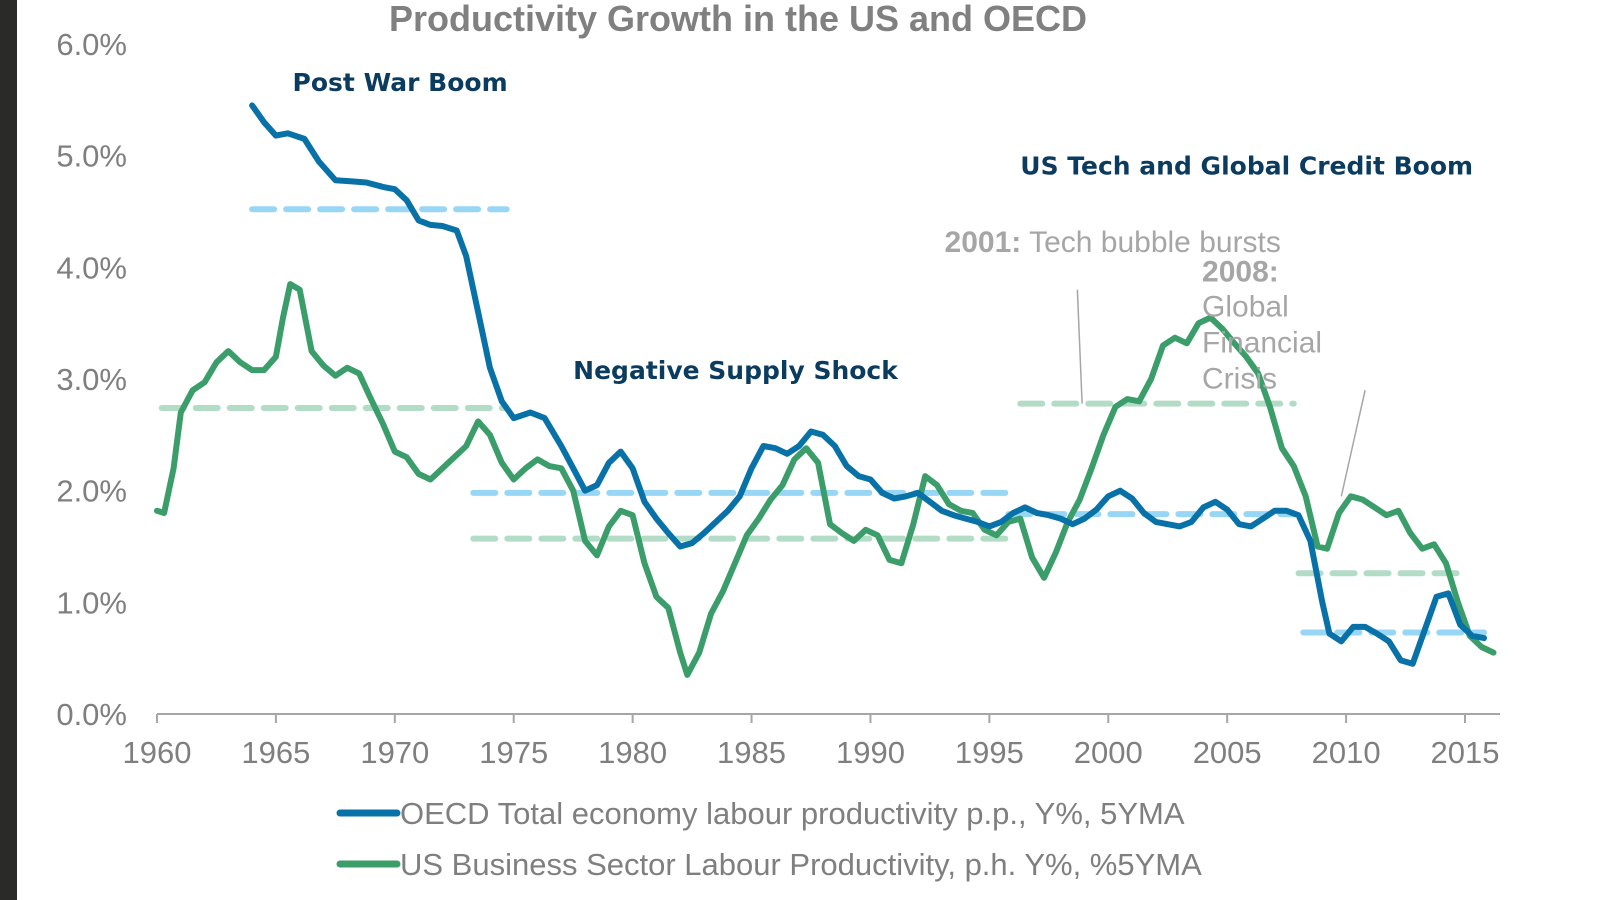 This screenshot has height=900, width=1600. Describe the element at coordinates (989, 752) in the screenshot. I see `x-tick-label: 1995` at that location.